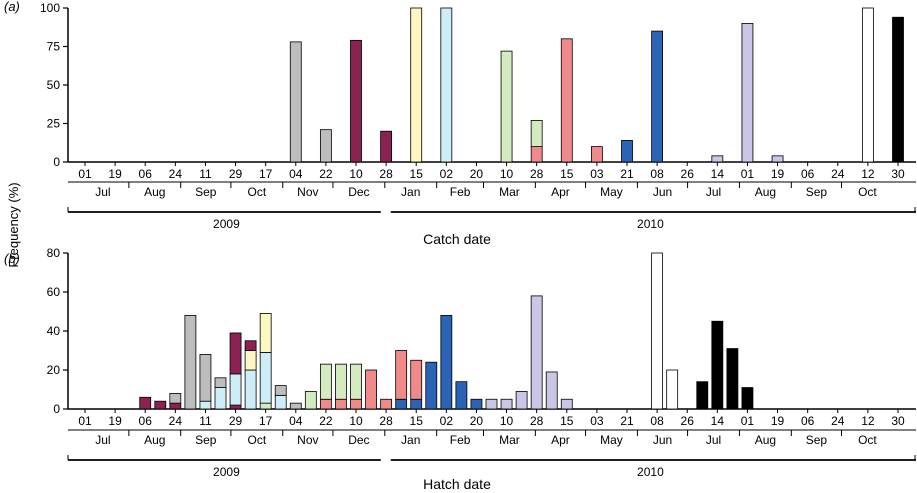 The width and height of the screenshot is (917, 493). I want to click on month-label: Feb, so click(460, 192).